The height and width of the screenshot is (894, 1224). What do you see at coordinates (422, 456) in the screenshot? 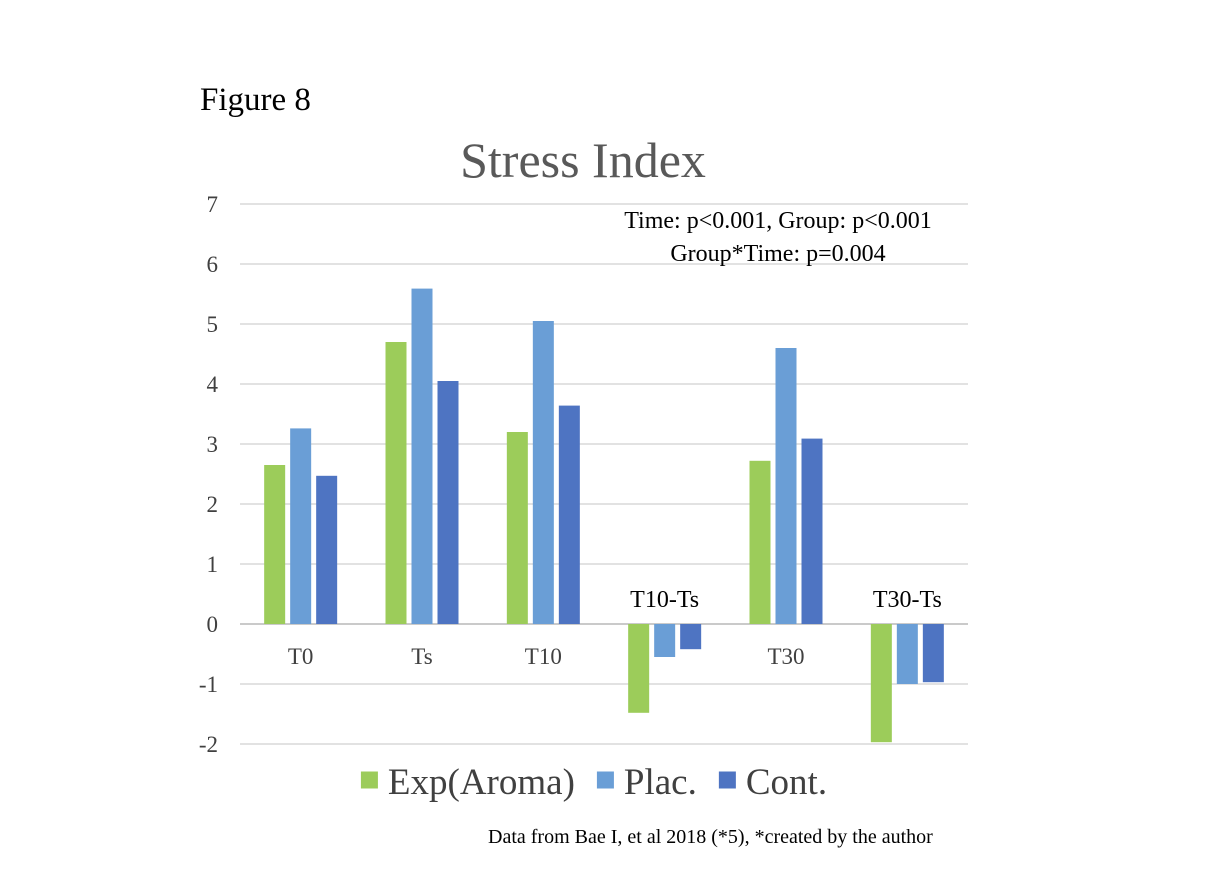
I see `bar-plac-ts` at bounding box center [422, 456].